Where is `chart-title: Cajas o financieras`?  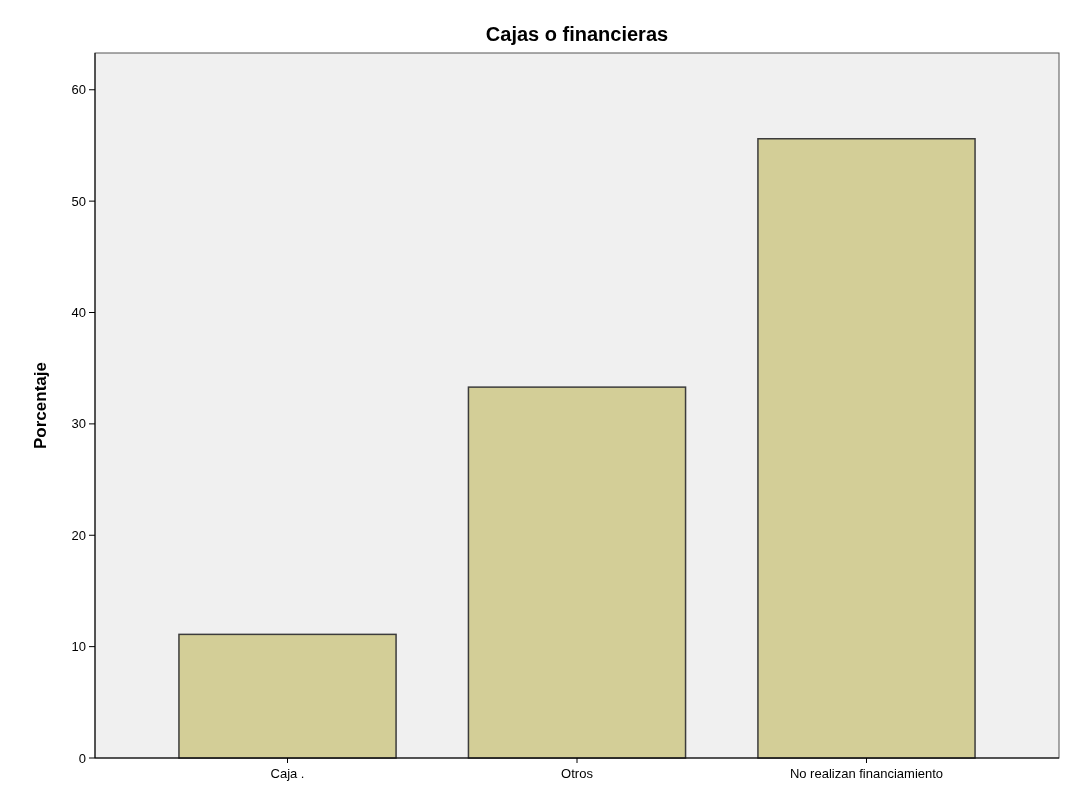
chart-title: Cajas o financieras is located at coordinates (577, 34).